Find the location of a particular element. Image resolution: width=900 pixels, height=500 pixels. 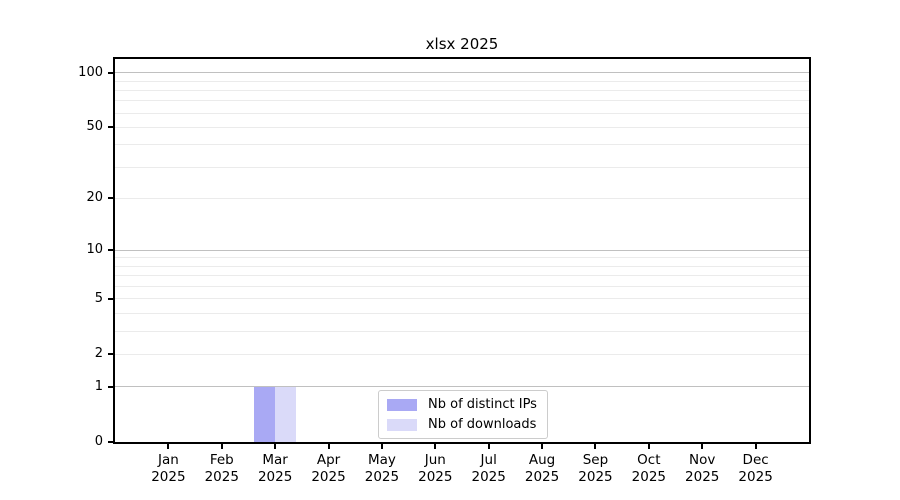

x-tick-label: Oct 2025 is located at coordinates (649, 468).